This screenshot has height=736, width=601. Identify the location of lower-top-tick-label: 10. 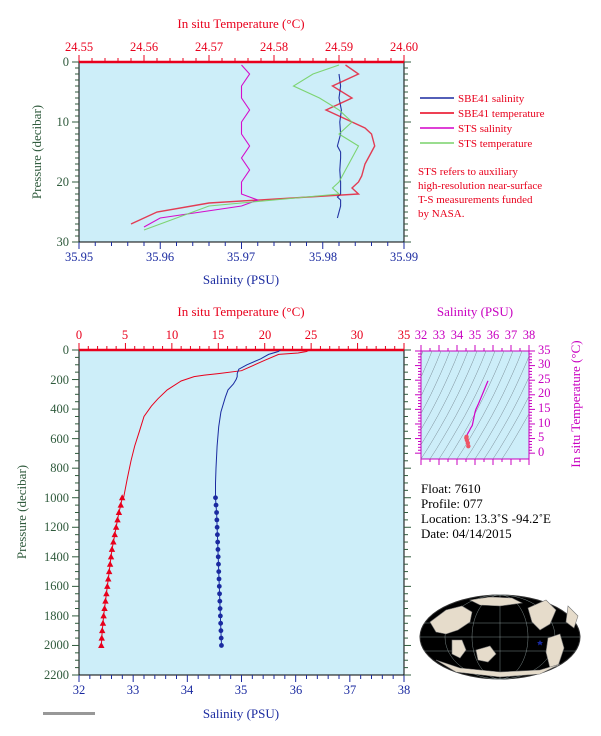
(172, 335).